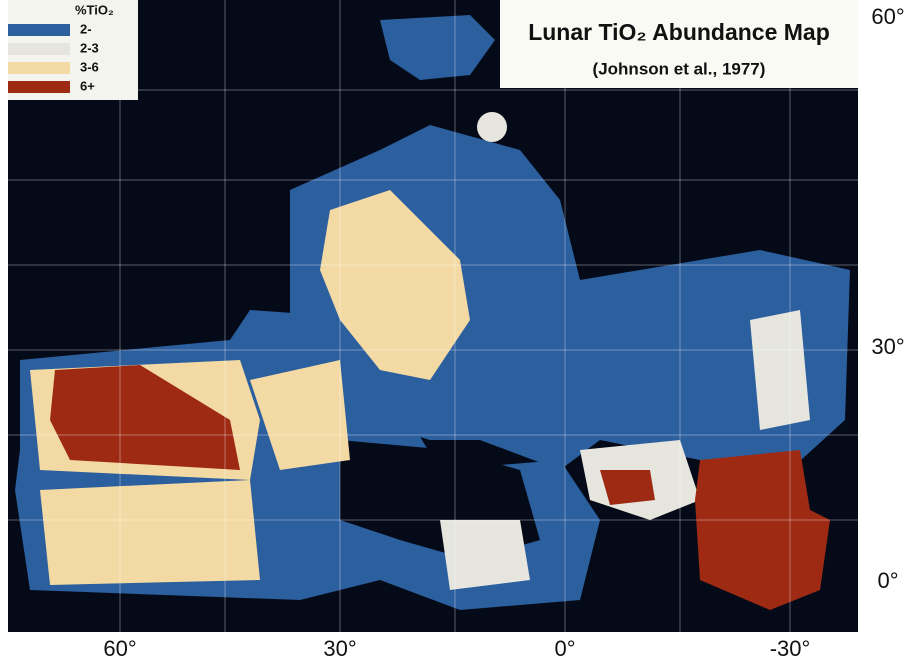 The image size is (918, 670). I want to click on subtitle: (Johnson et al., 1977), so click(679, 68).